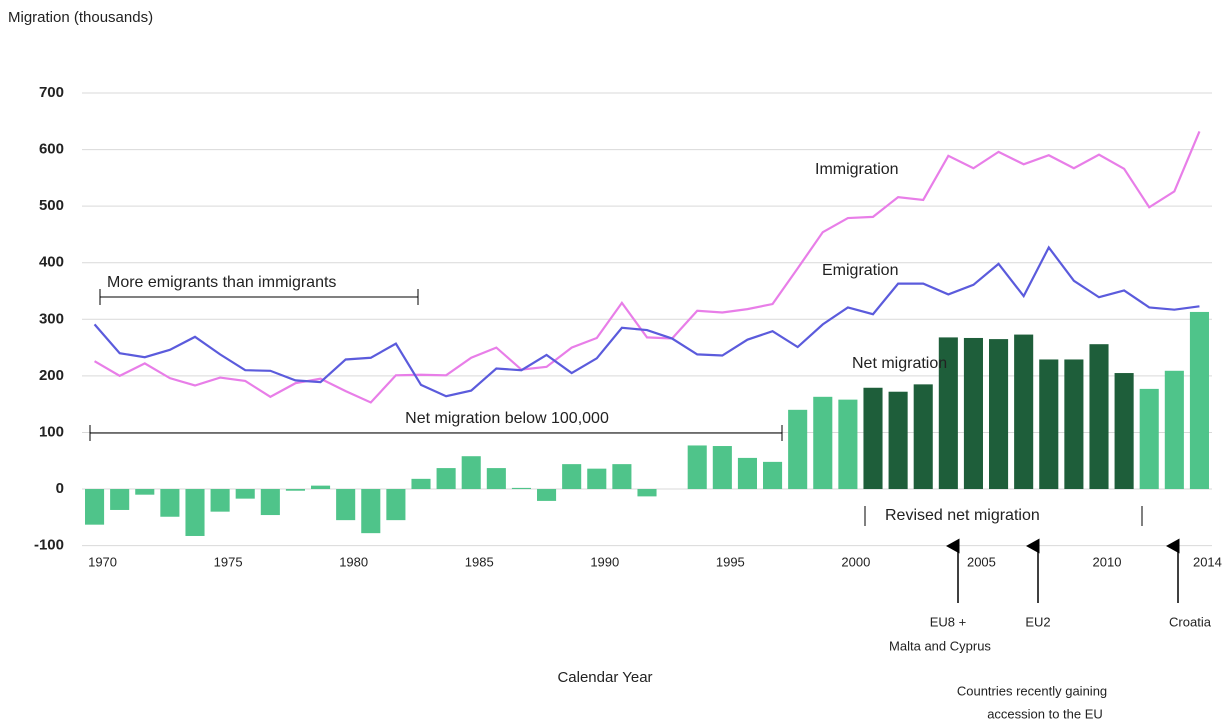 This screenshot has height=728, width=1228. What do you see at coordinates (80, 17) in the screenshot?
I see `y-axis-label: Migration (thousands)` at bounding box center [80, 17].